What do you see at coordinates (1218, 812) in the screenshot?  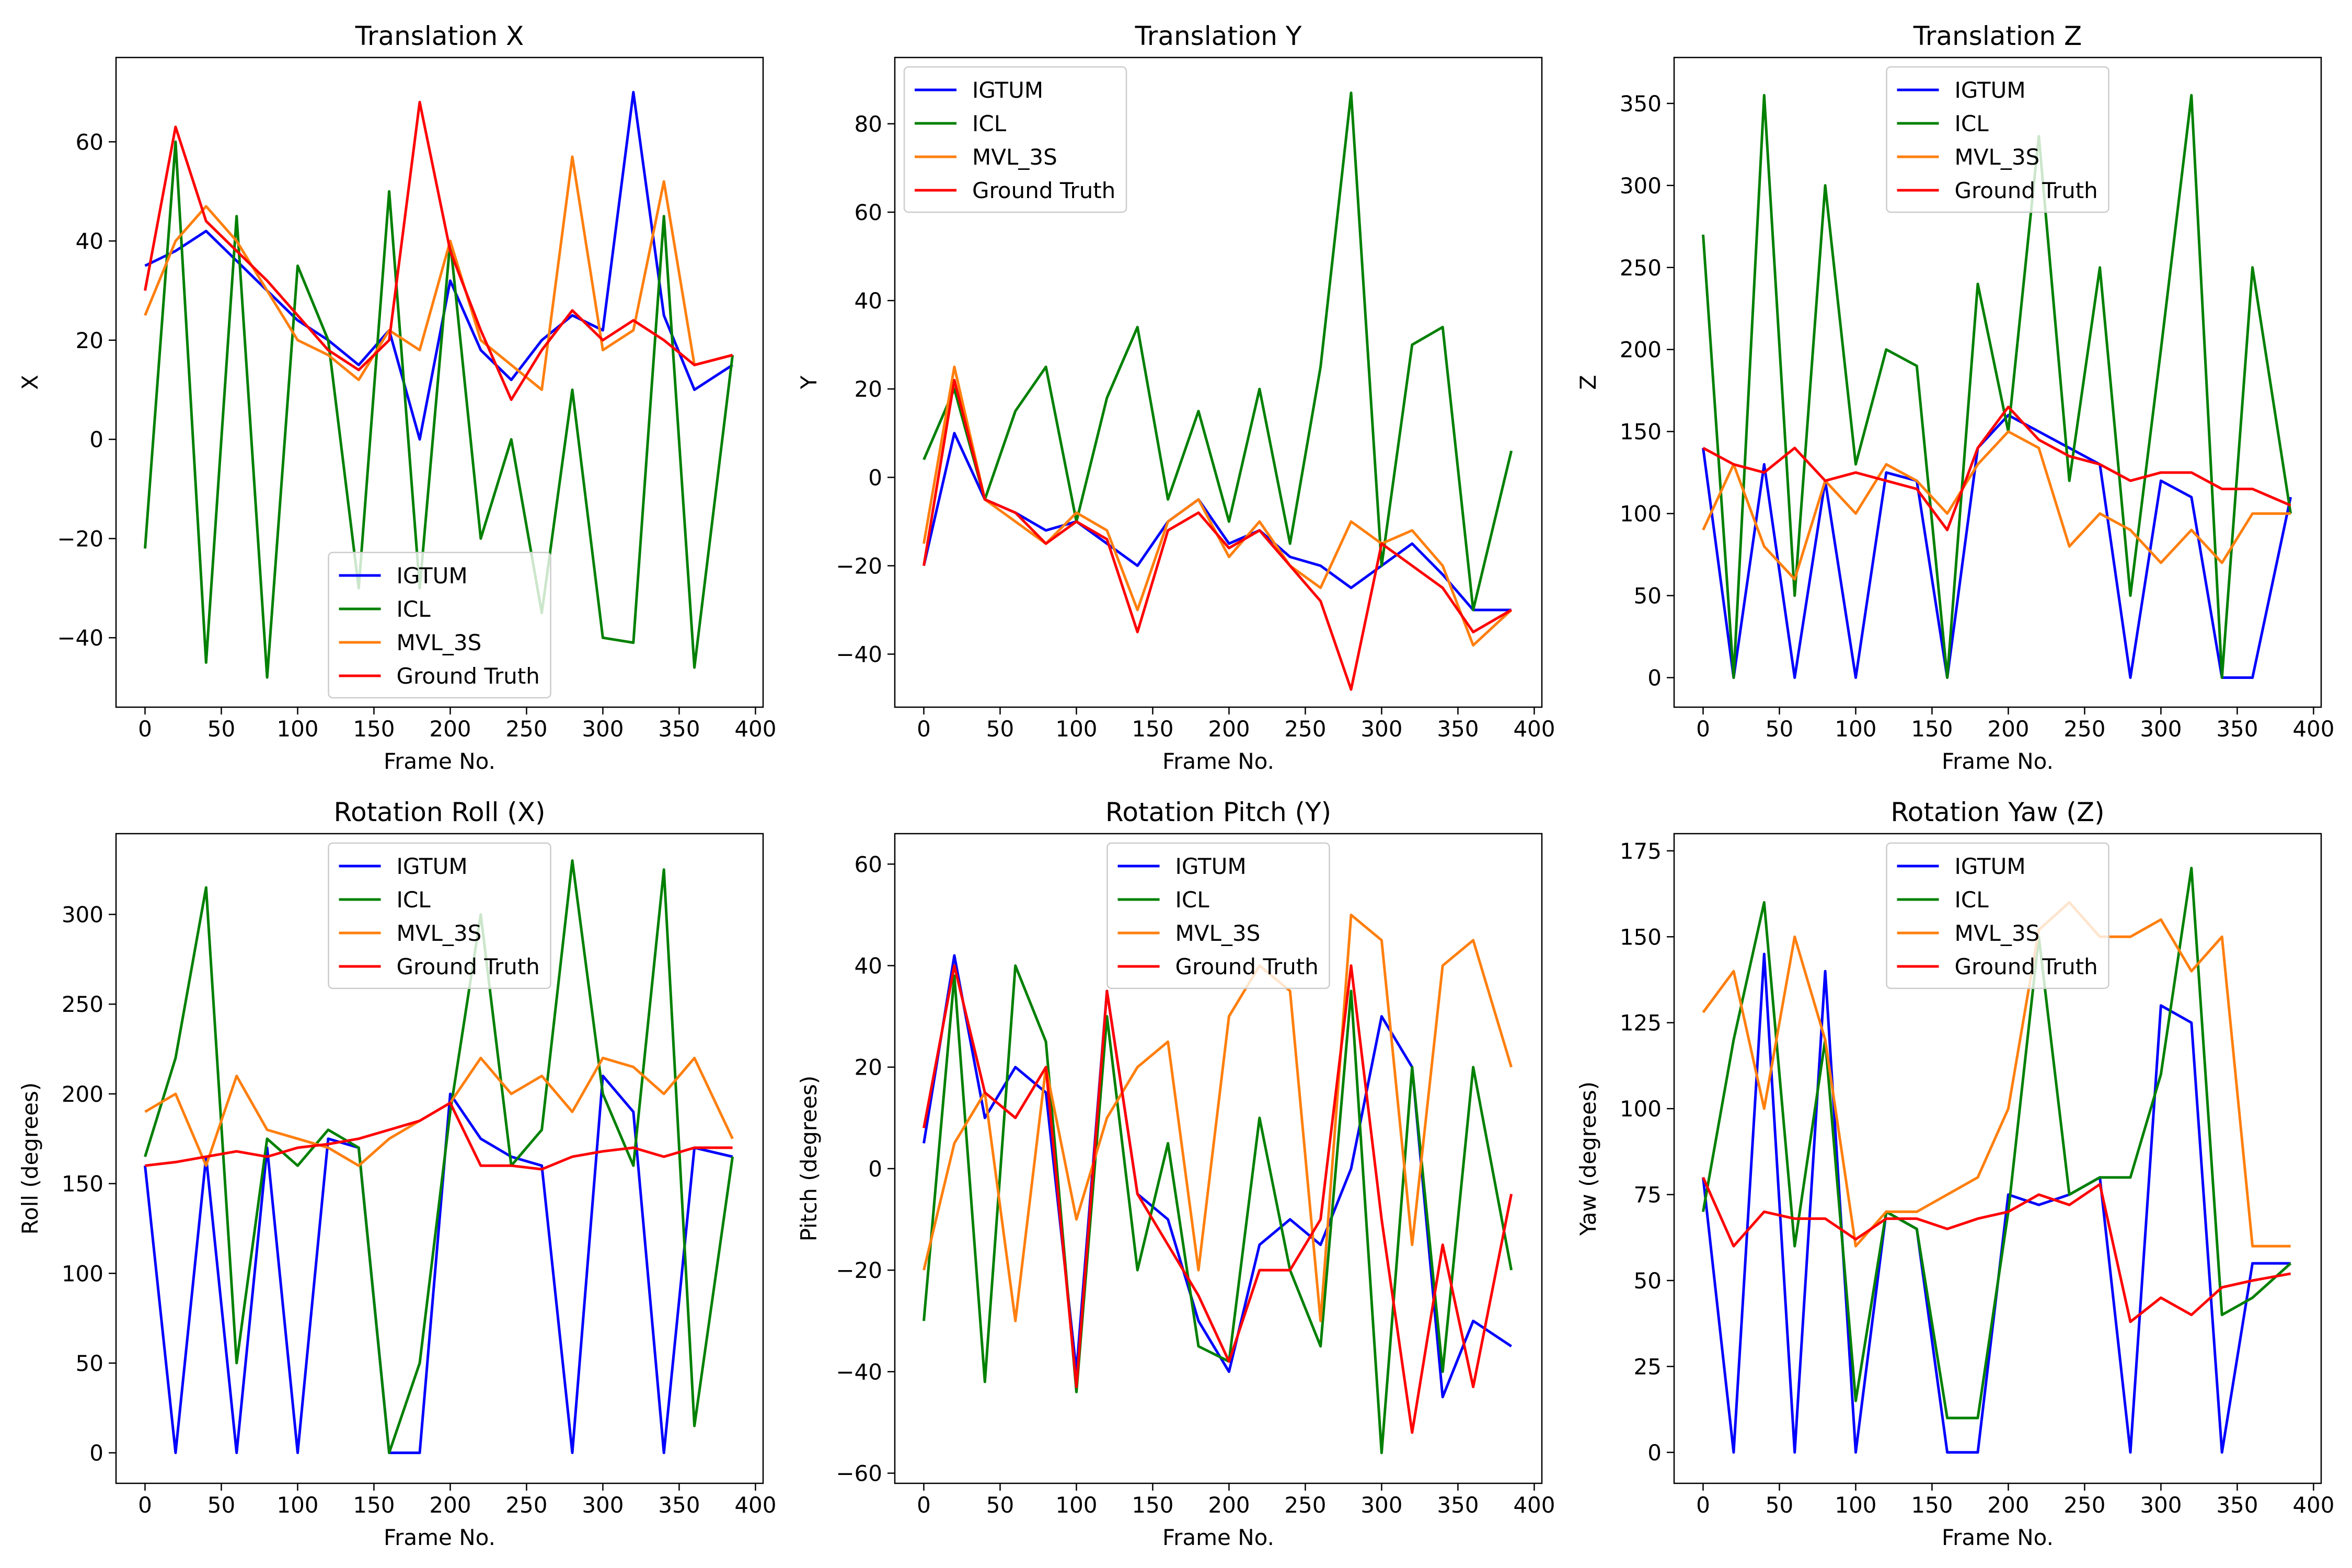 I see `chart-title: Rotation Pitch (Y)` at bounding box center [1218, 812].